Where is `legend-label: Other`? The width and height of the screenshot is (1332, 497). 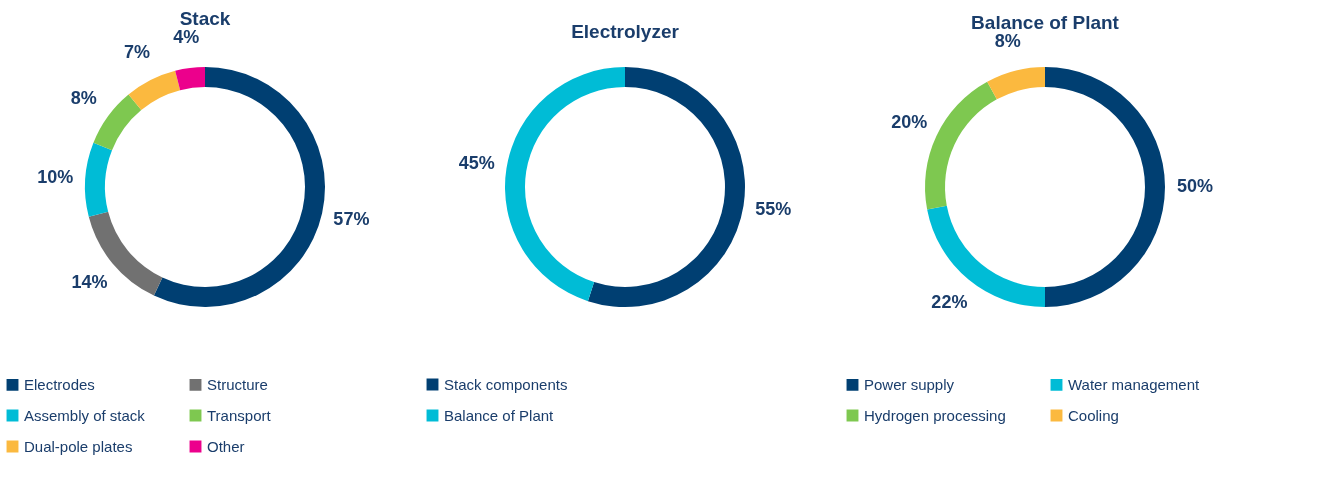 legend-label: Other is located at coordinates (226, 446).